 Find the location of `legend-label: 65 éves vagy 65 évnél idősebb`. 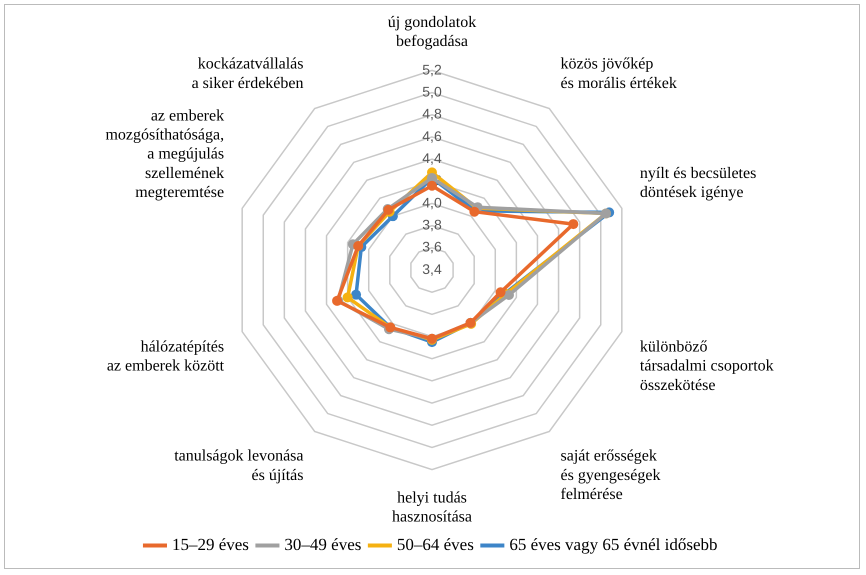

legend-label: 65 éves vagy 65 évnél idősebb is located at coordinates (613, 544).